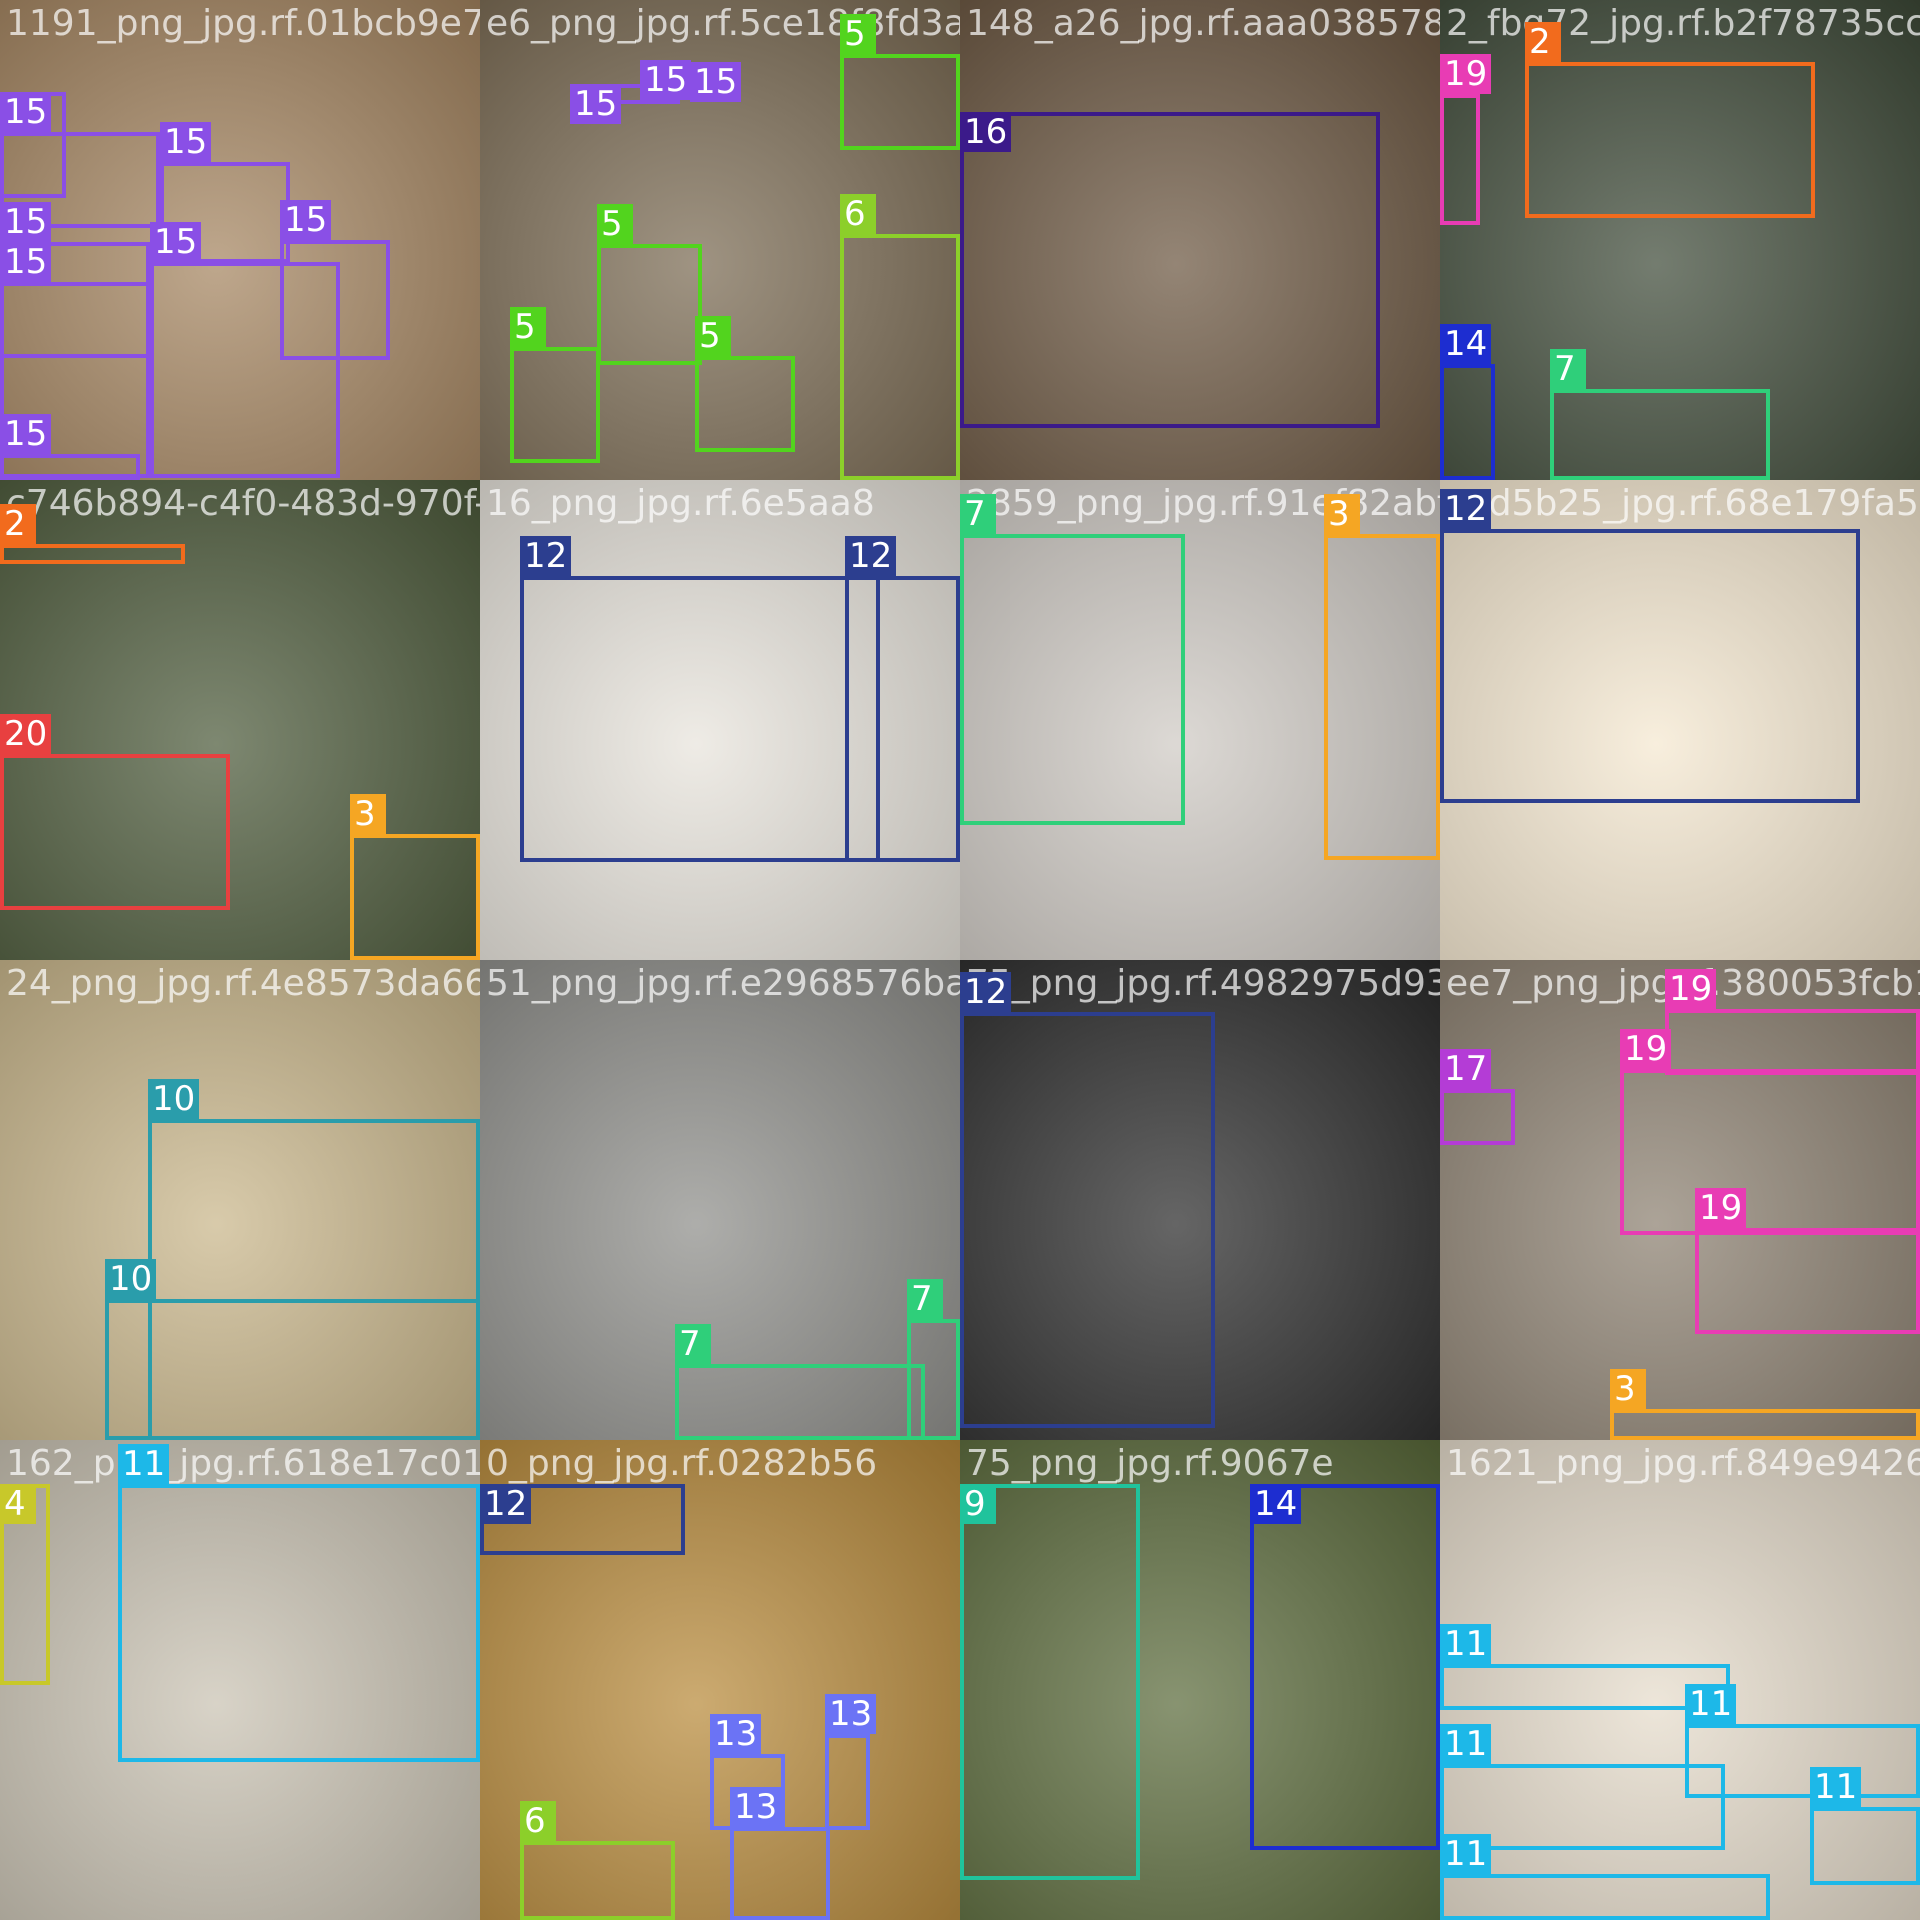 Image resolution: width=1920 pixels, height=1920 pixels. I want to click on image-filename-label: 1621_png_jpg.rf.849e942677d, so click(1683, 1463).